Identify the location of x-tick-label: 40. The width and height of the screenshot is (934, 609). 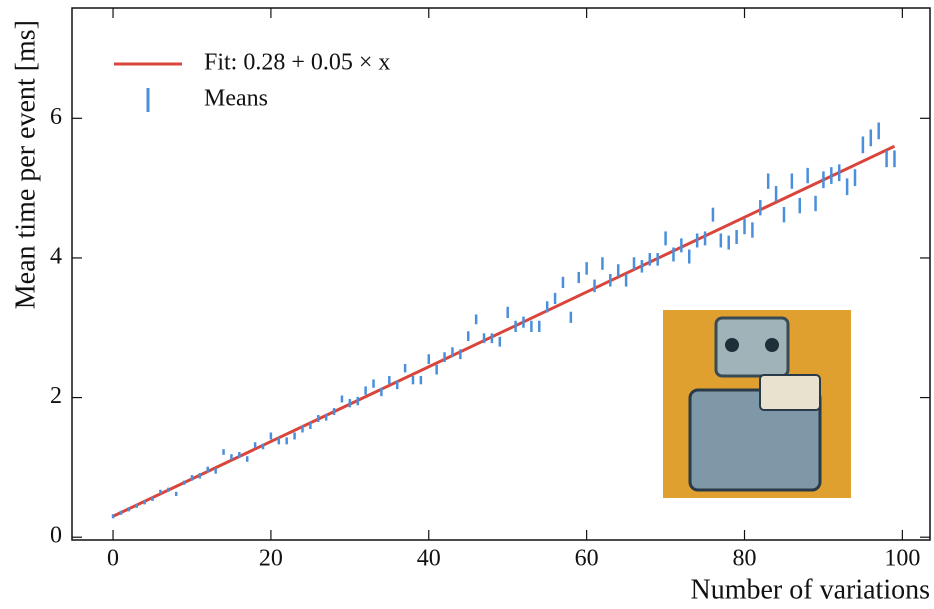
(429, 559).